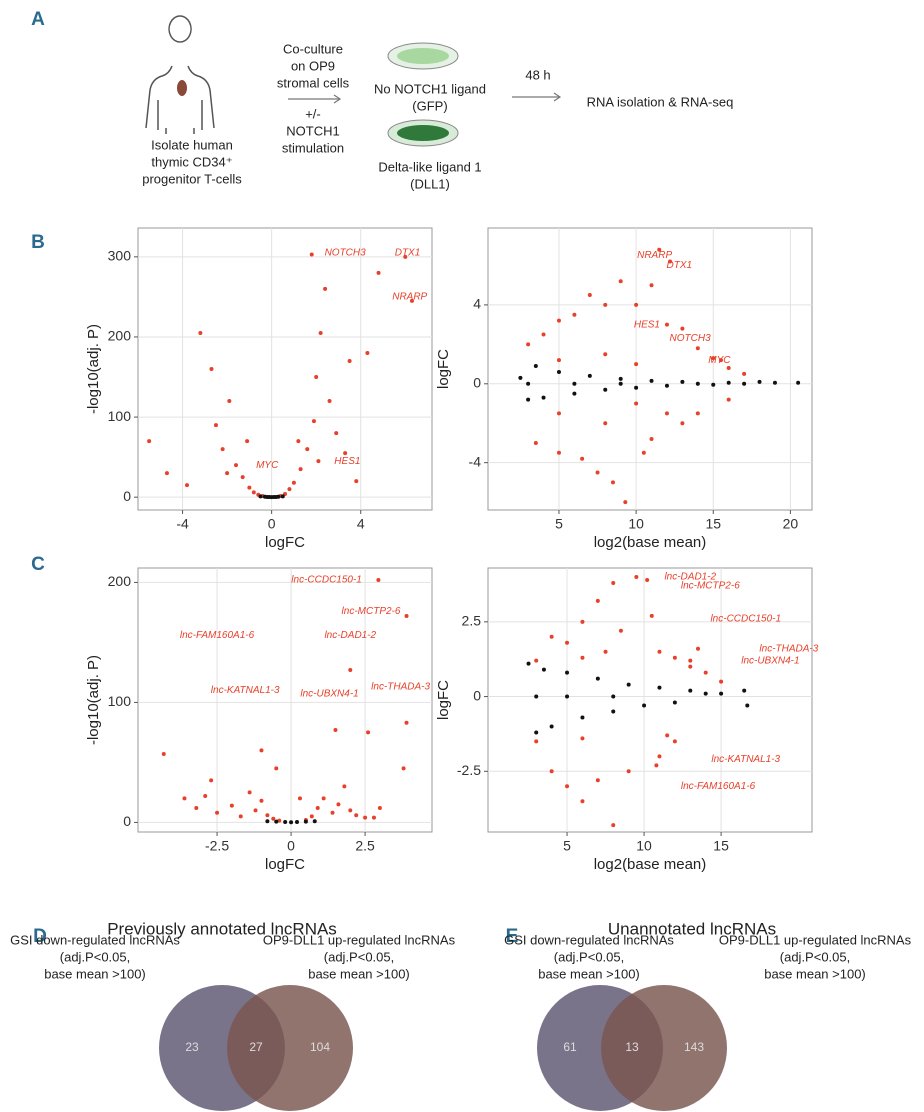  I want to click on dish-dll1-cells, so click(423, 133).